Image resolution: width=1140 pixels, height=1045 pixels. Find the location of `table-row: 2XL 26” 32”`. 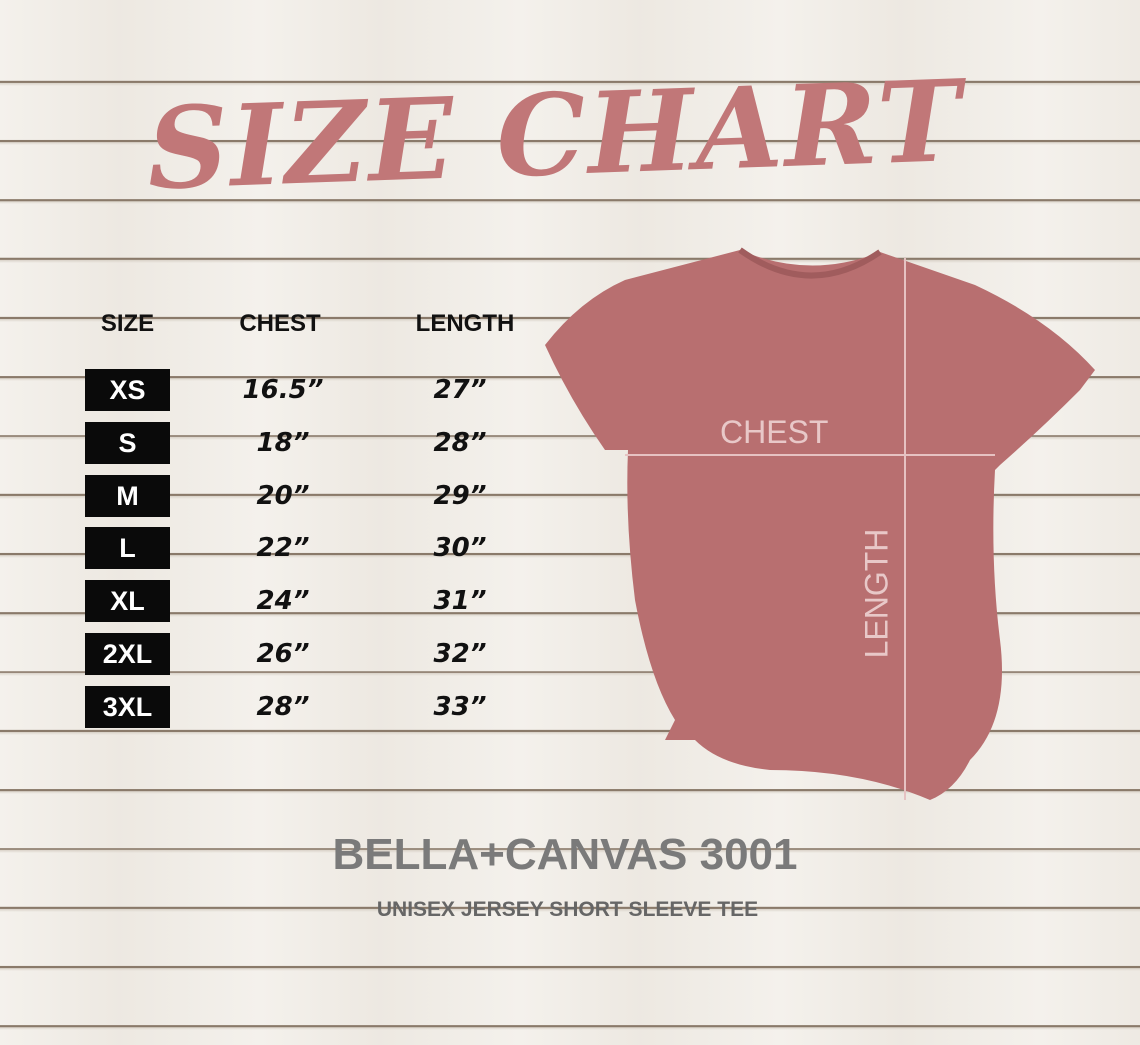

table-row: 2XL 26” 32” is located at coordinates (280, 655).